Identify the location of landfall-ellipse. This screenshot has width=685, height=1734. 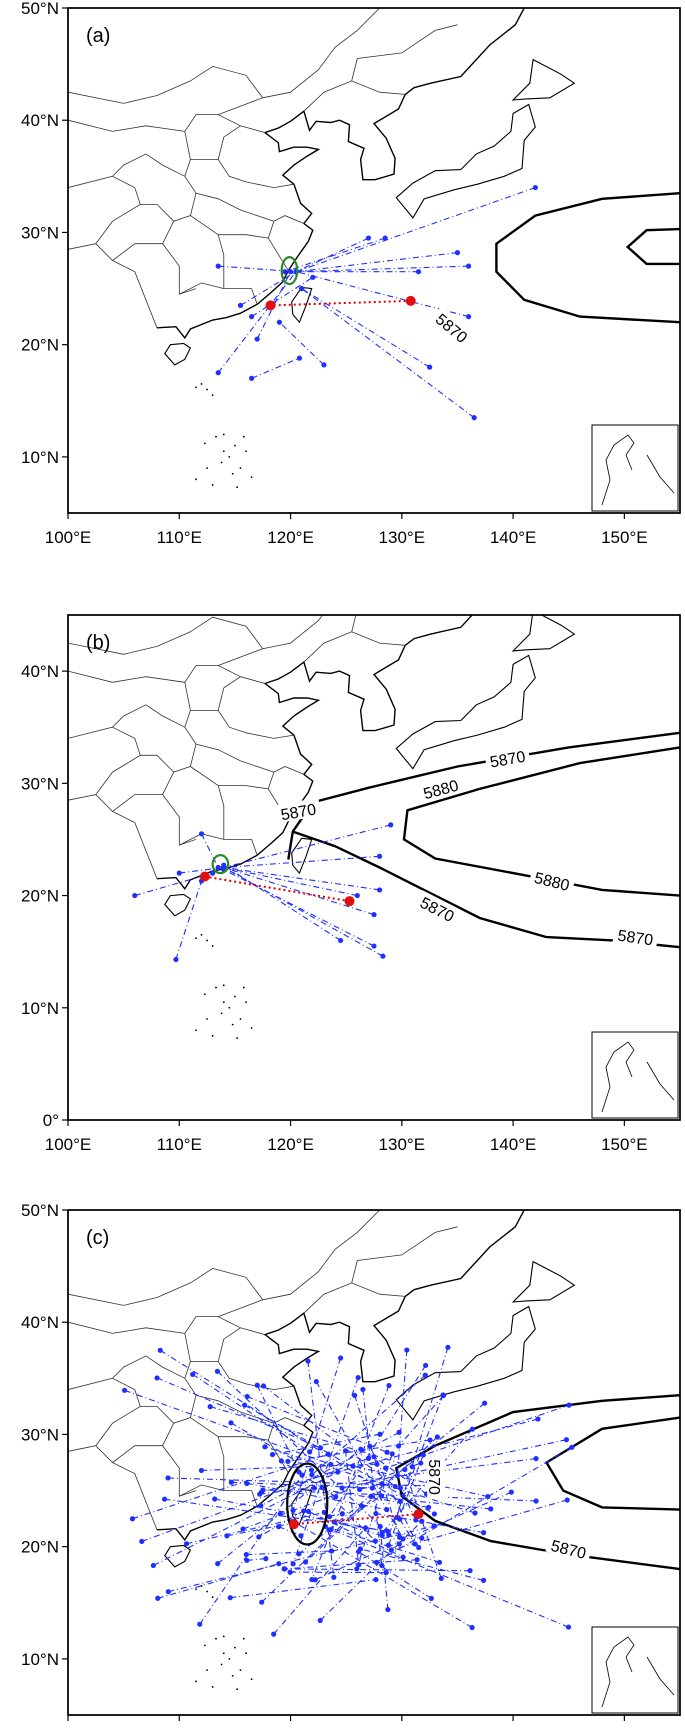
(307, 1504).